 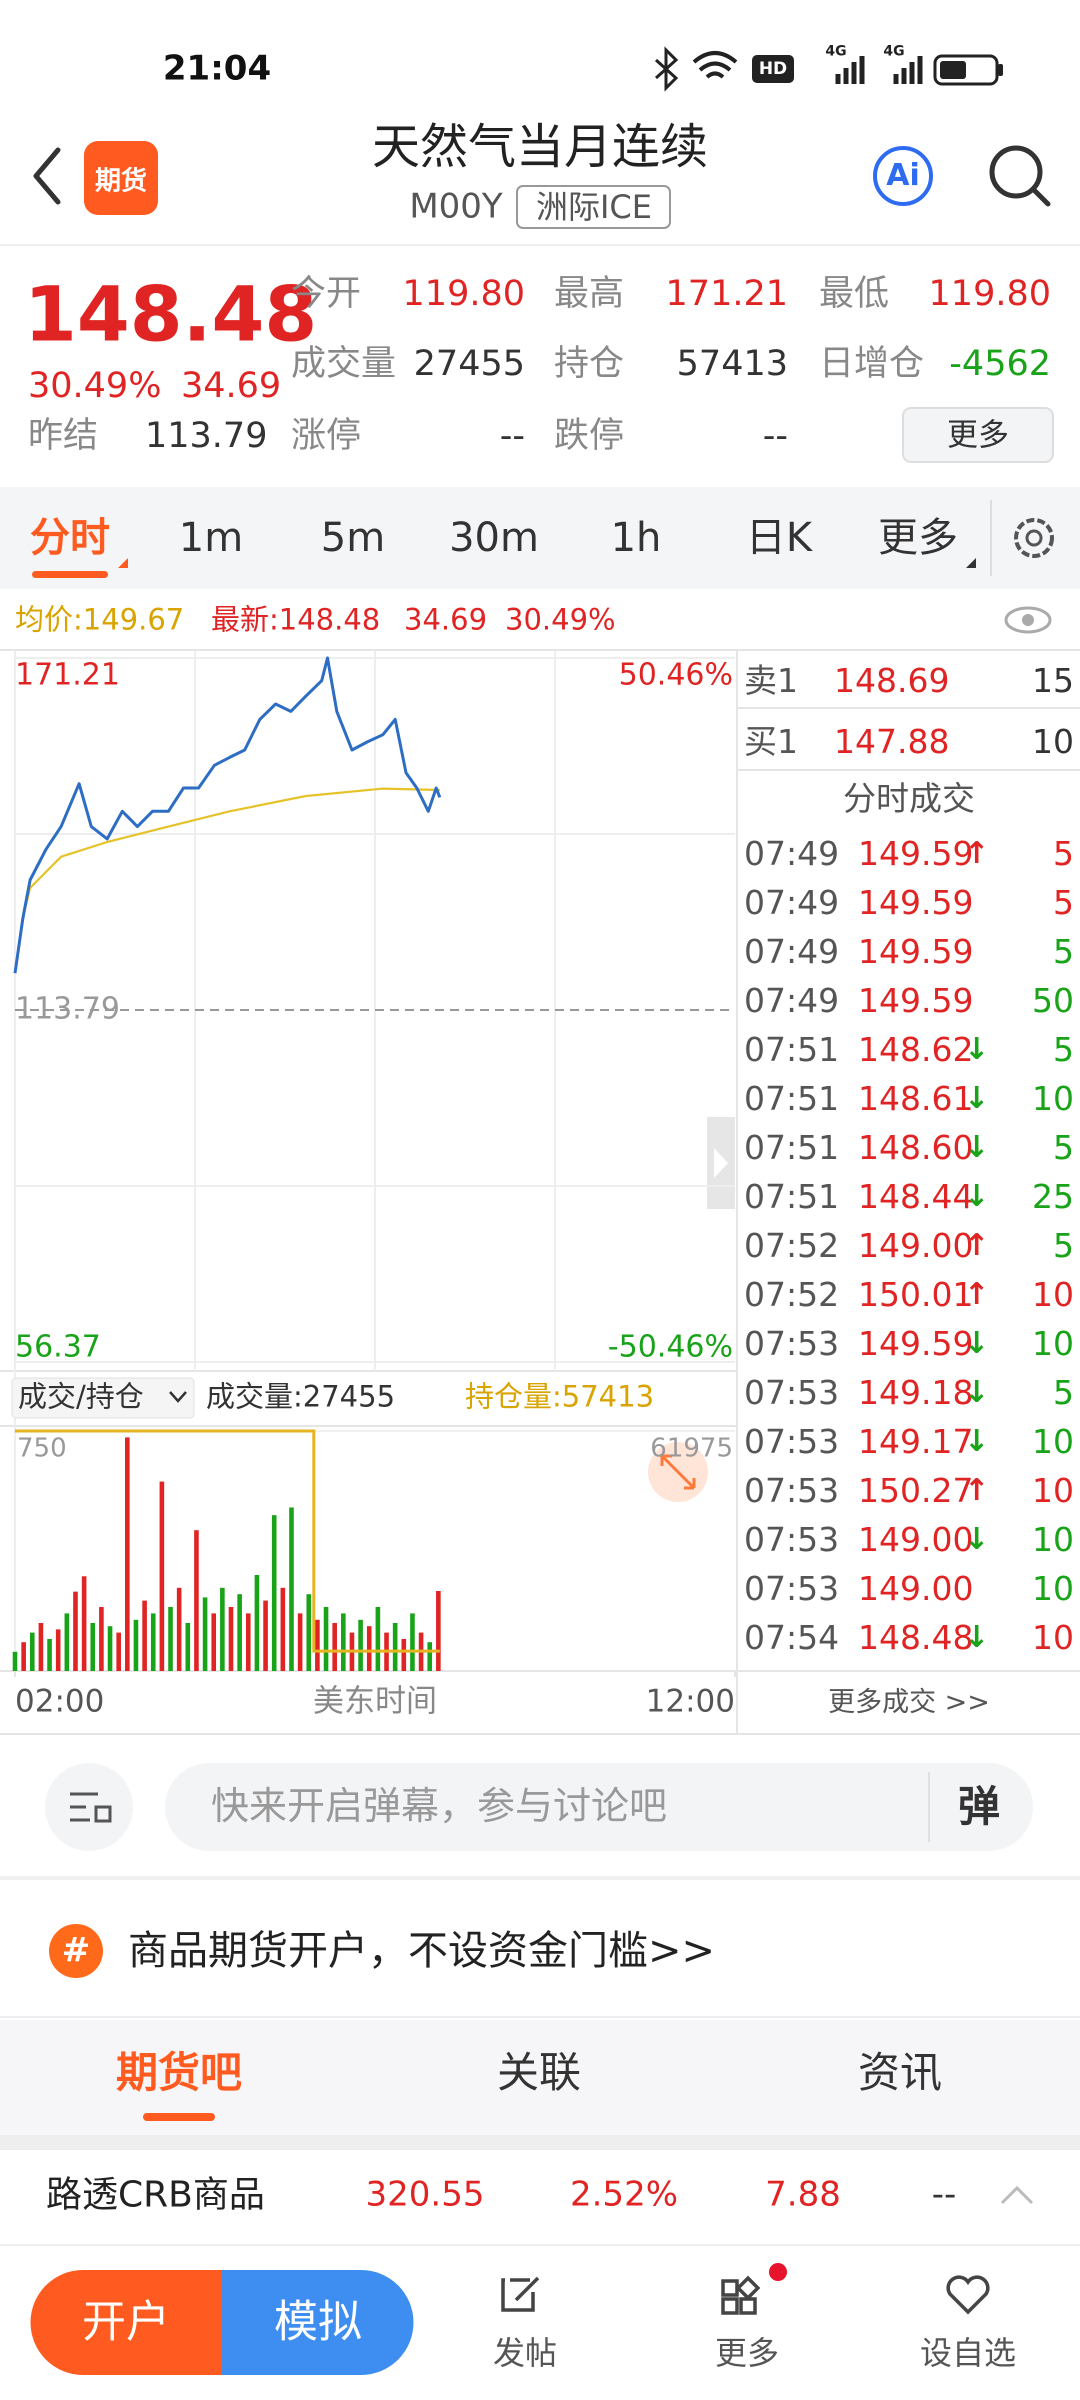 I want to click on search-button, so click(x=1016, y=172).